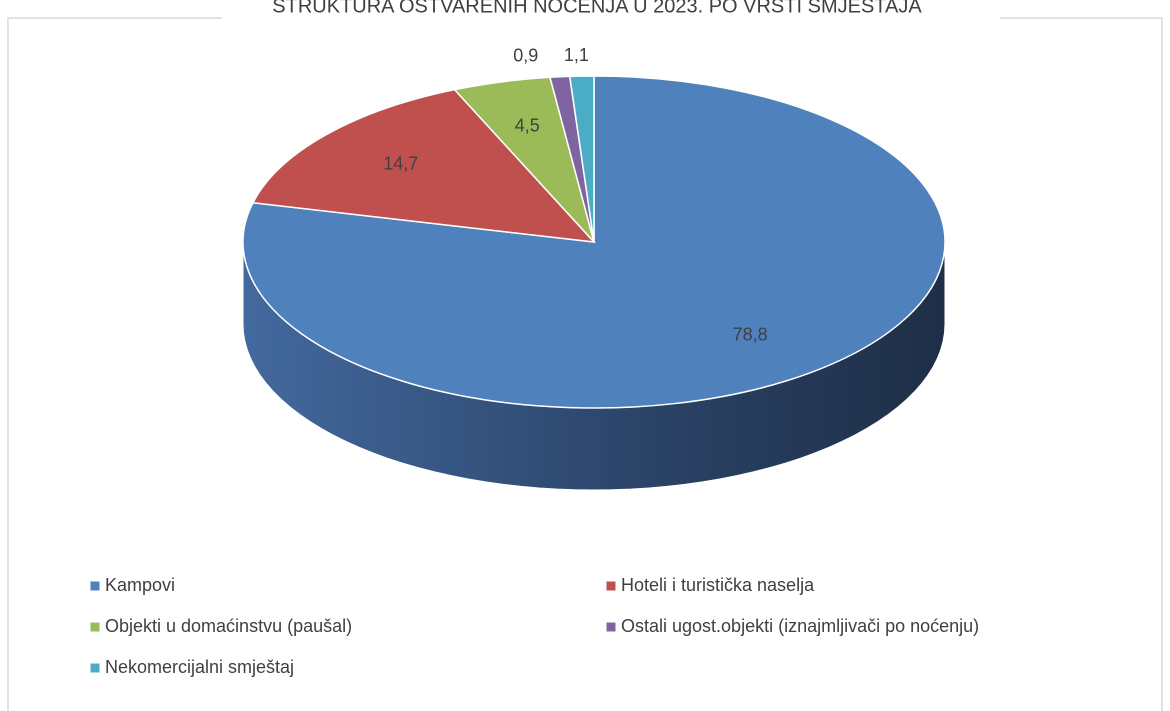 The width and height of the screenshot is (1170, 711). Describe the element at coordinates (576, 55) in the screenshot. I see `data-label: 1,1` at that location.